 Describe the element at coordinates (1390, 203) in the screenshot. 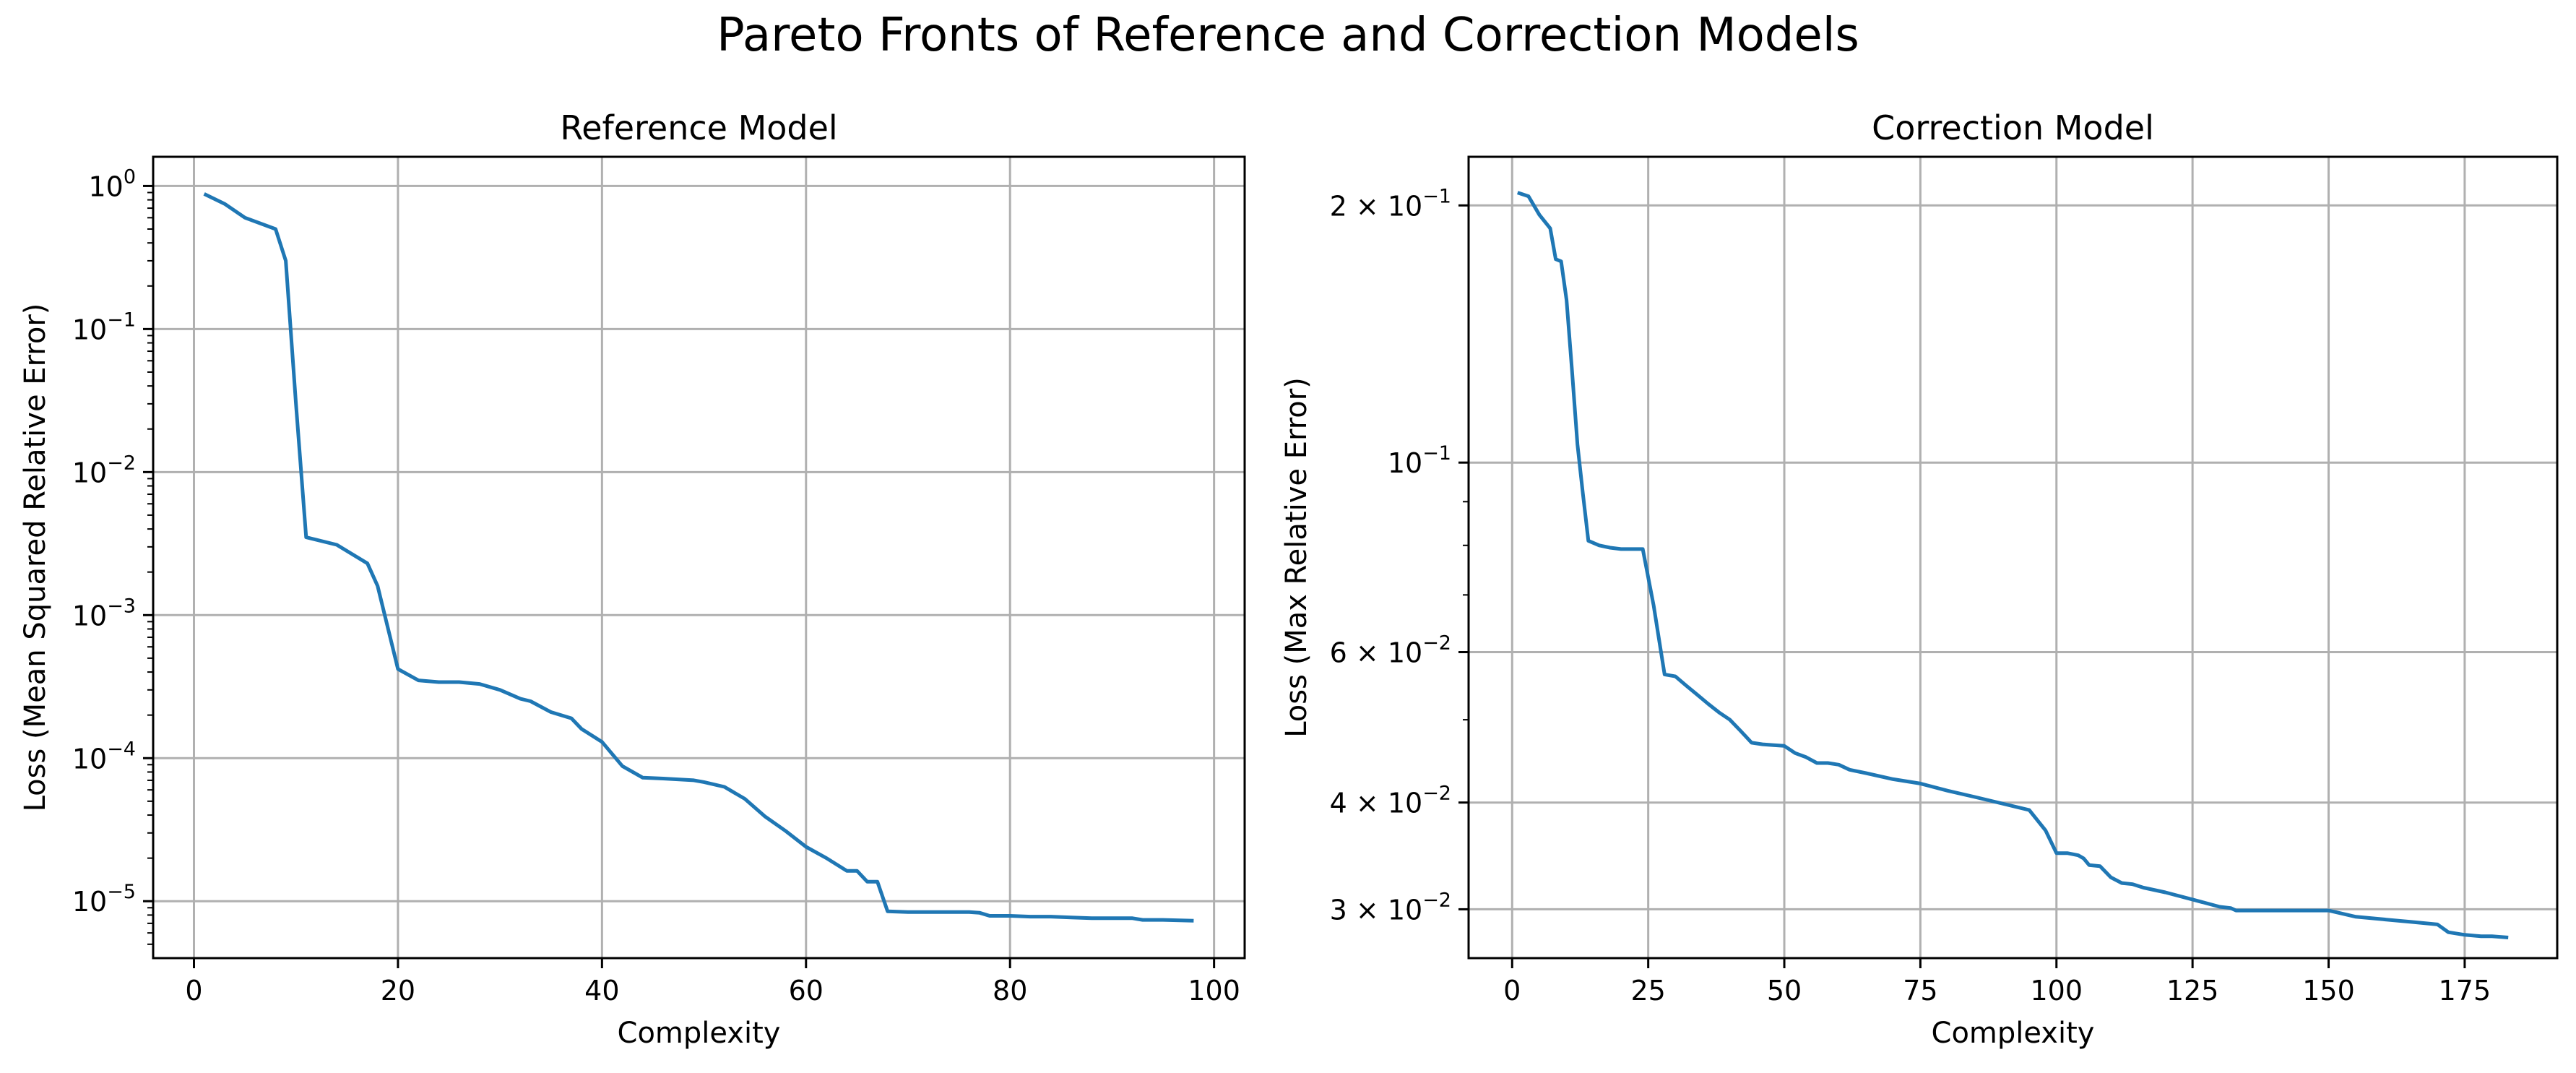

I see `y-tick-label: 2 × 10⁻¹` at that location.